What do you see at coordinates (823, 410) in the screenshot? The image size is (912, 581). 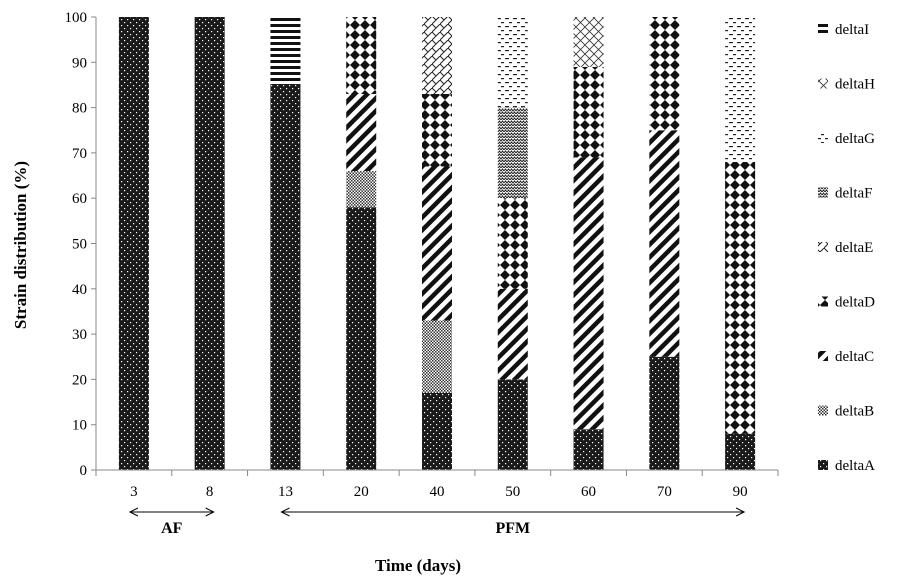 I see `legend-swatch-deltaB` at bounding box center [823, 410].